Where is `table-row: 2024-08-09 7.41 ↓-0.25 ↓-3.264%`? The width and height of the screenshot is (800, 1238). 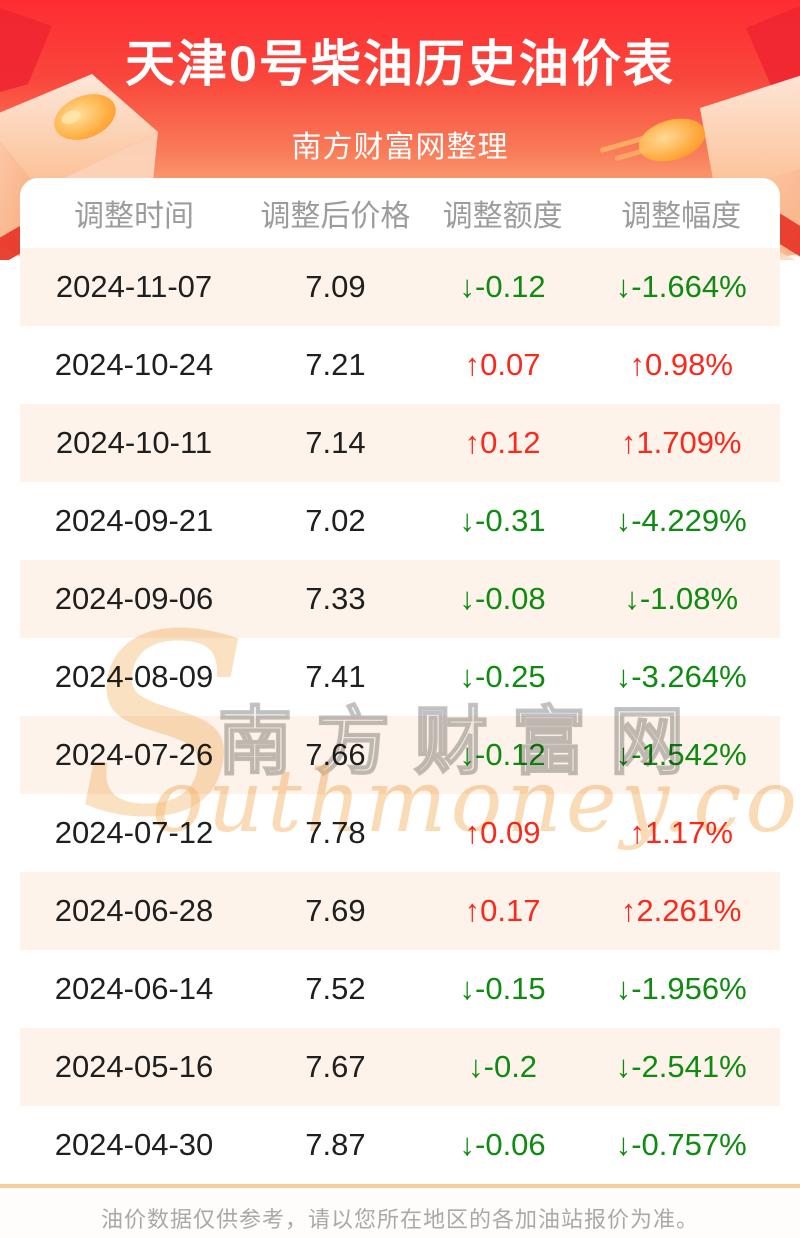 table-row: 2024-08-09 7.41 ↓-0.25 ↓-3.264% is located at coordinates (400, 677).